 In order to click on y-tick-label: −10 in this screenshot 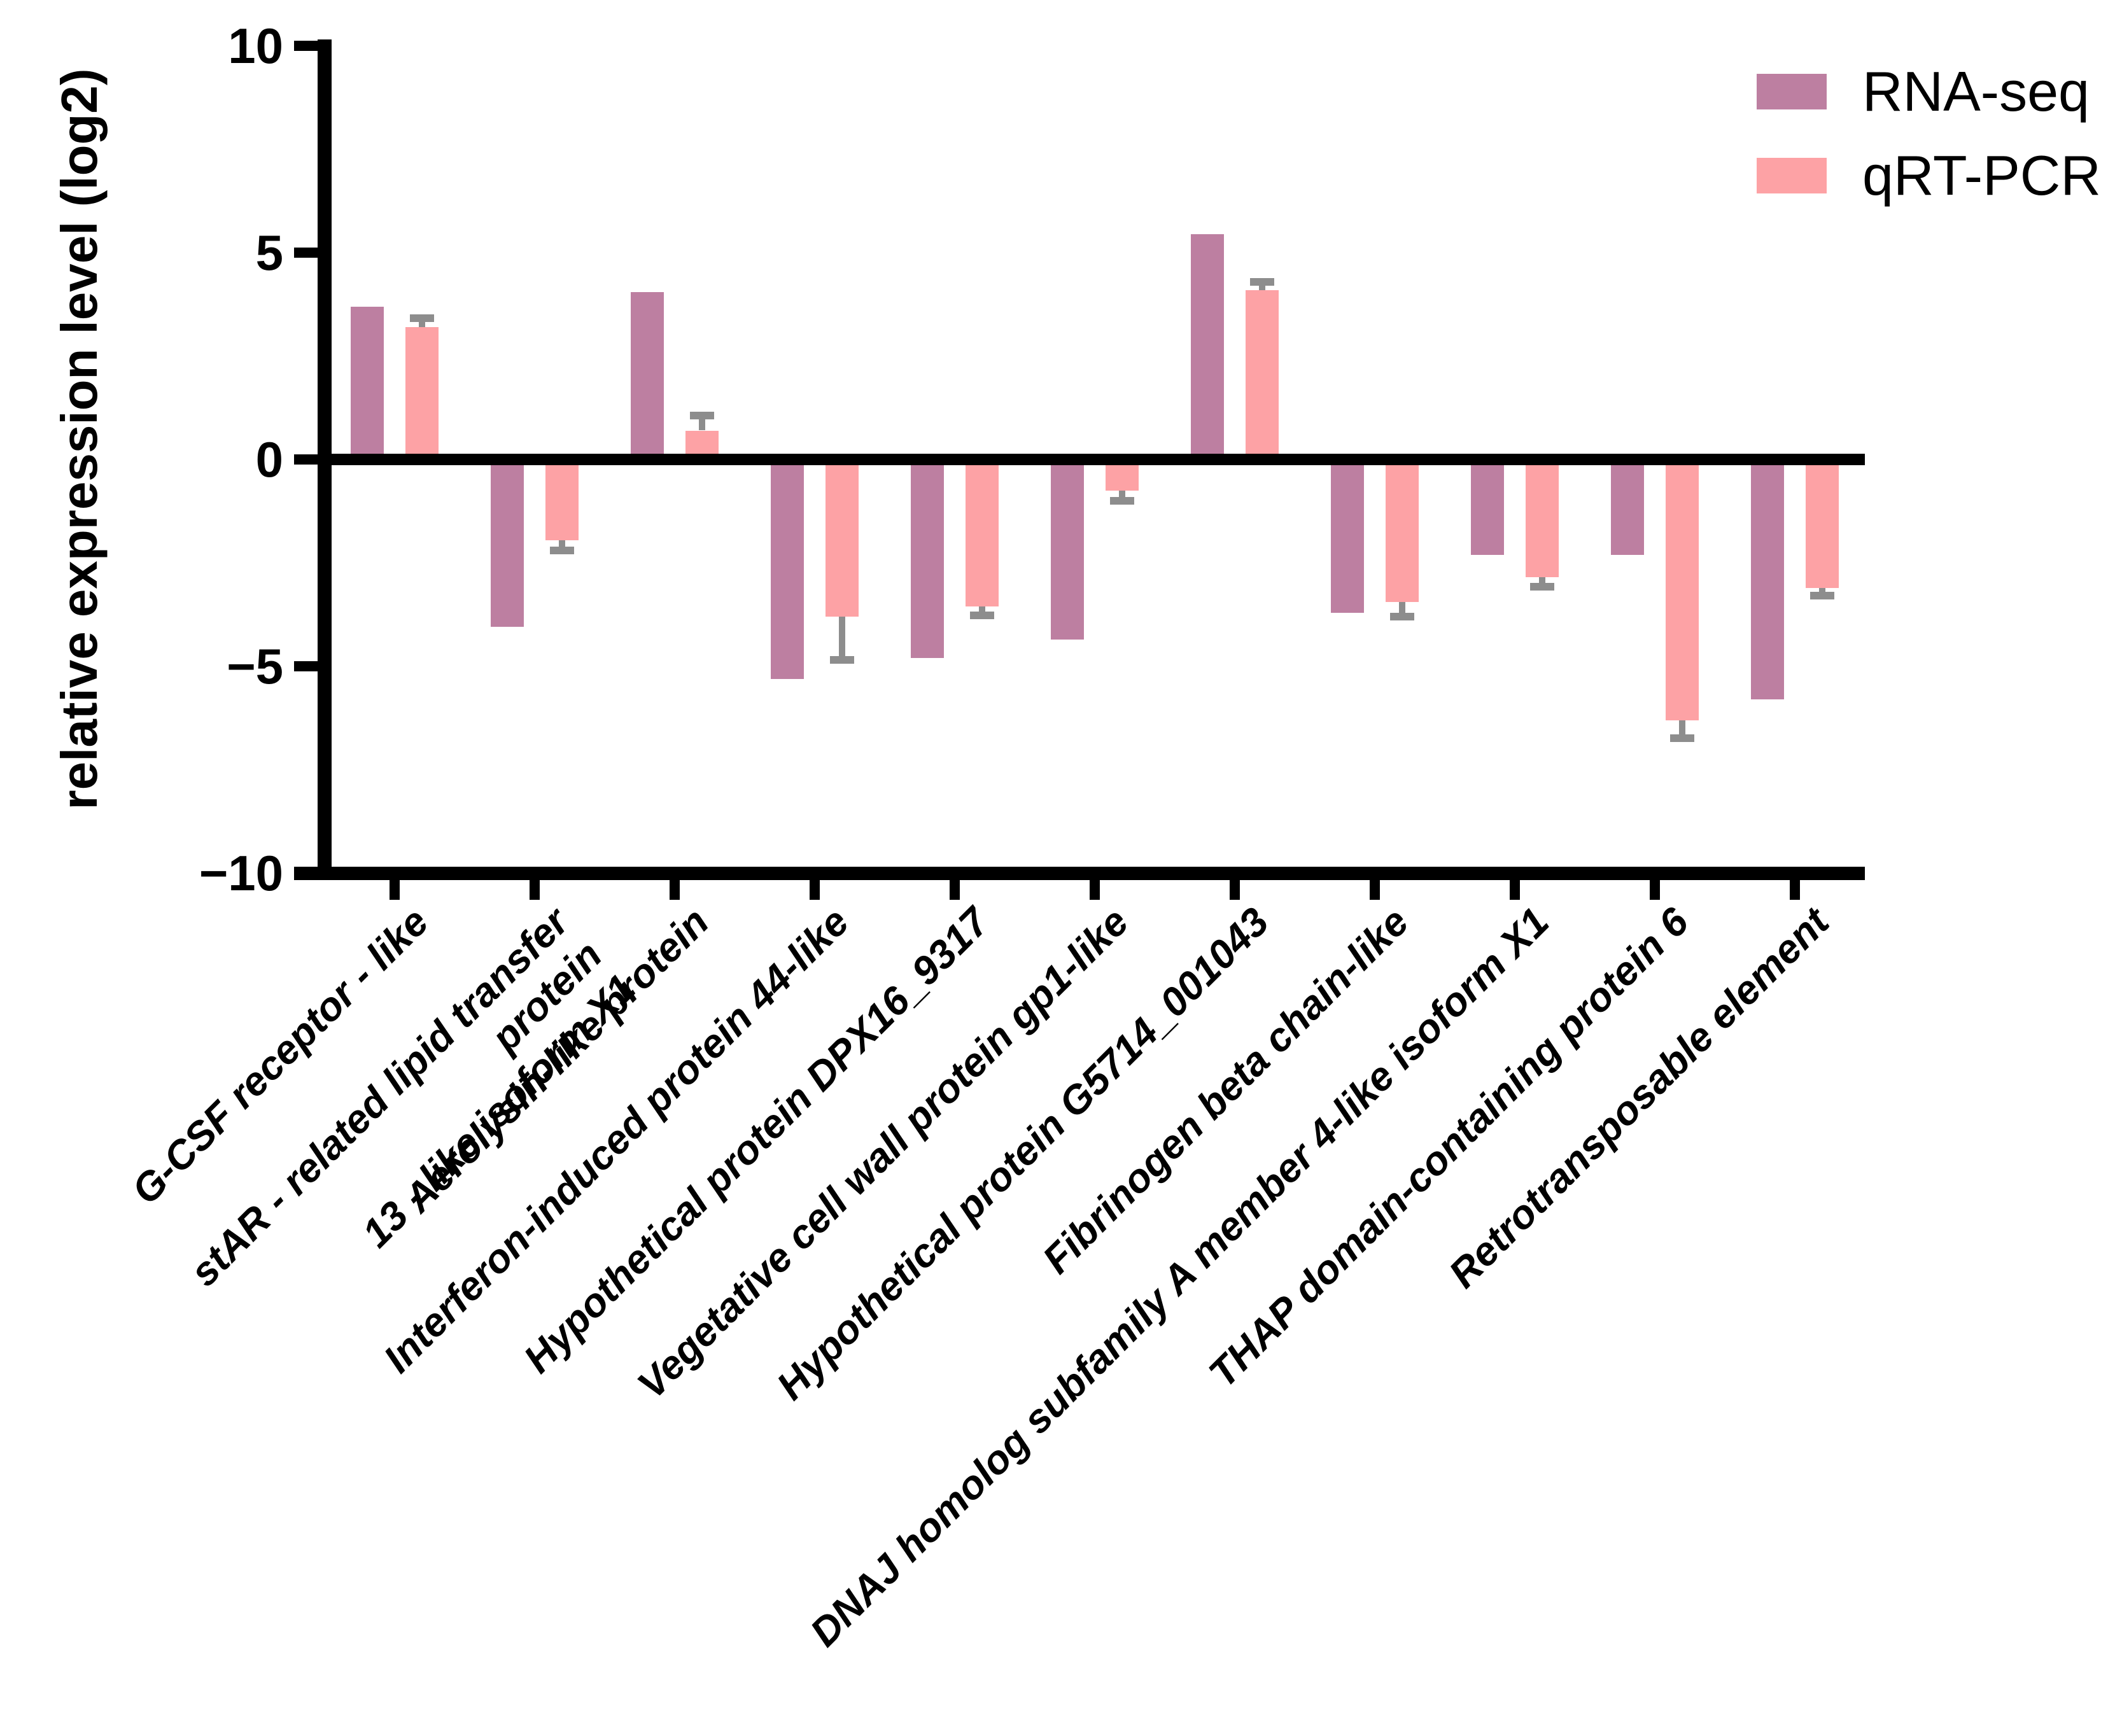, I will do `click(241, 873)`.